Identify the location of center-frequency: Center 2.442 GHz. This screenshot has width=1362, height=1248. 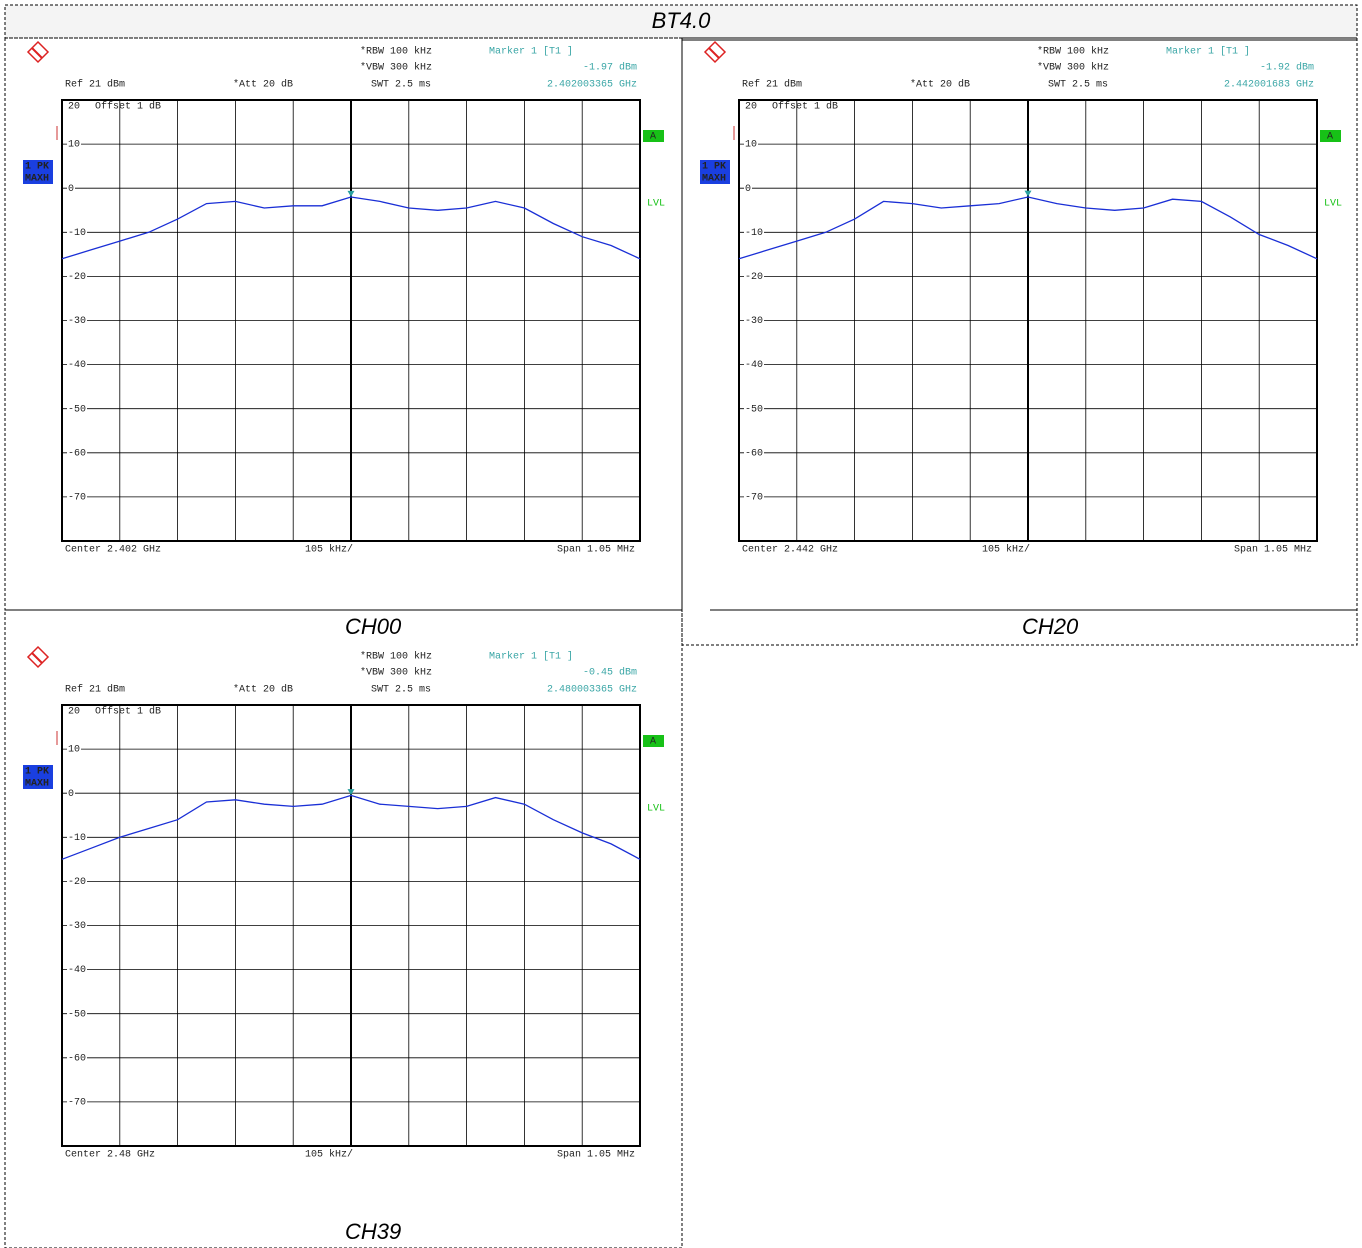
(790, 550).